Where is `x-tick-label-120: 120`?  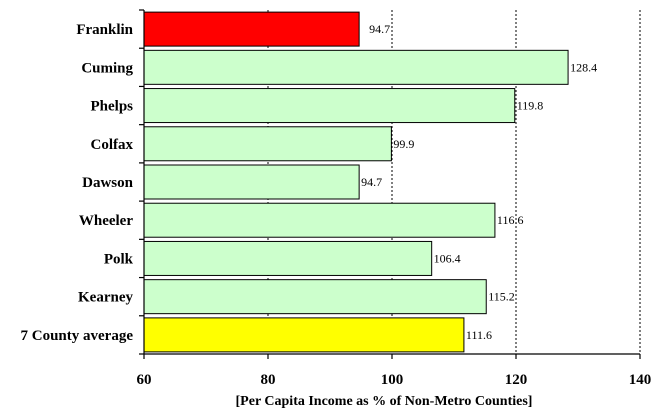
x-tick-label-120: 120 is located at coordinates (516, 380).